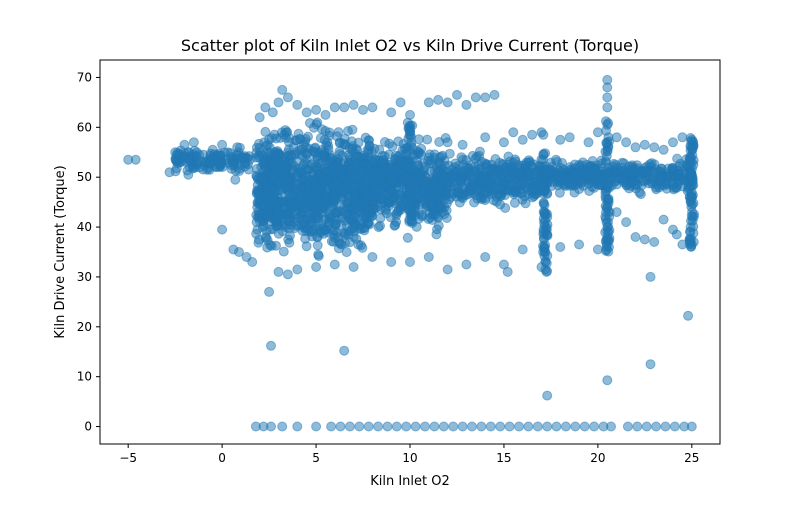 The height and width of the screenshot is (505, 800). I want to click on y-tick-label: 0, so click(88, 427).